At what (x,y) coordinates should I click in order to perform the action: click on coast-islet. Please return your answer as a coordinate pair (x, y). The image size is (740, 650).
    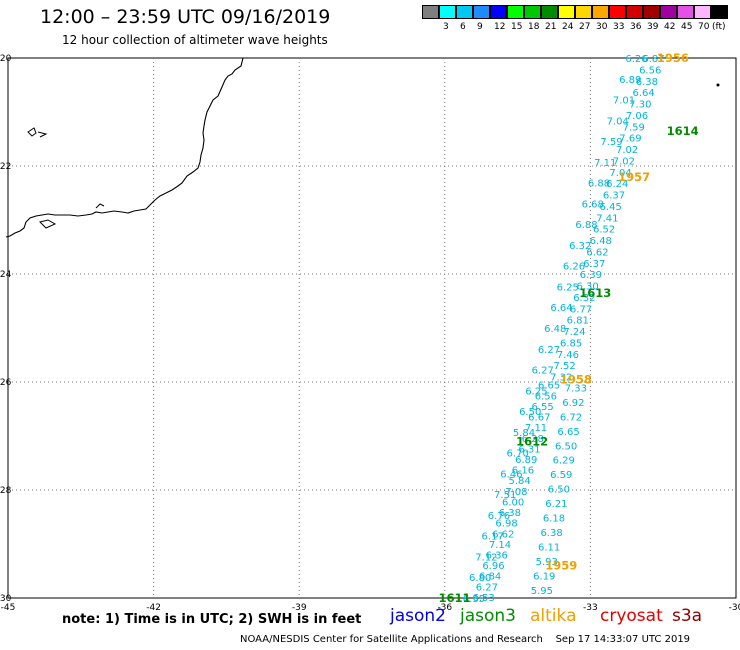
    Looking at the image, I should click on (100, 206).